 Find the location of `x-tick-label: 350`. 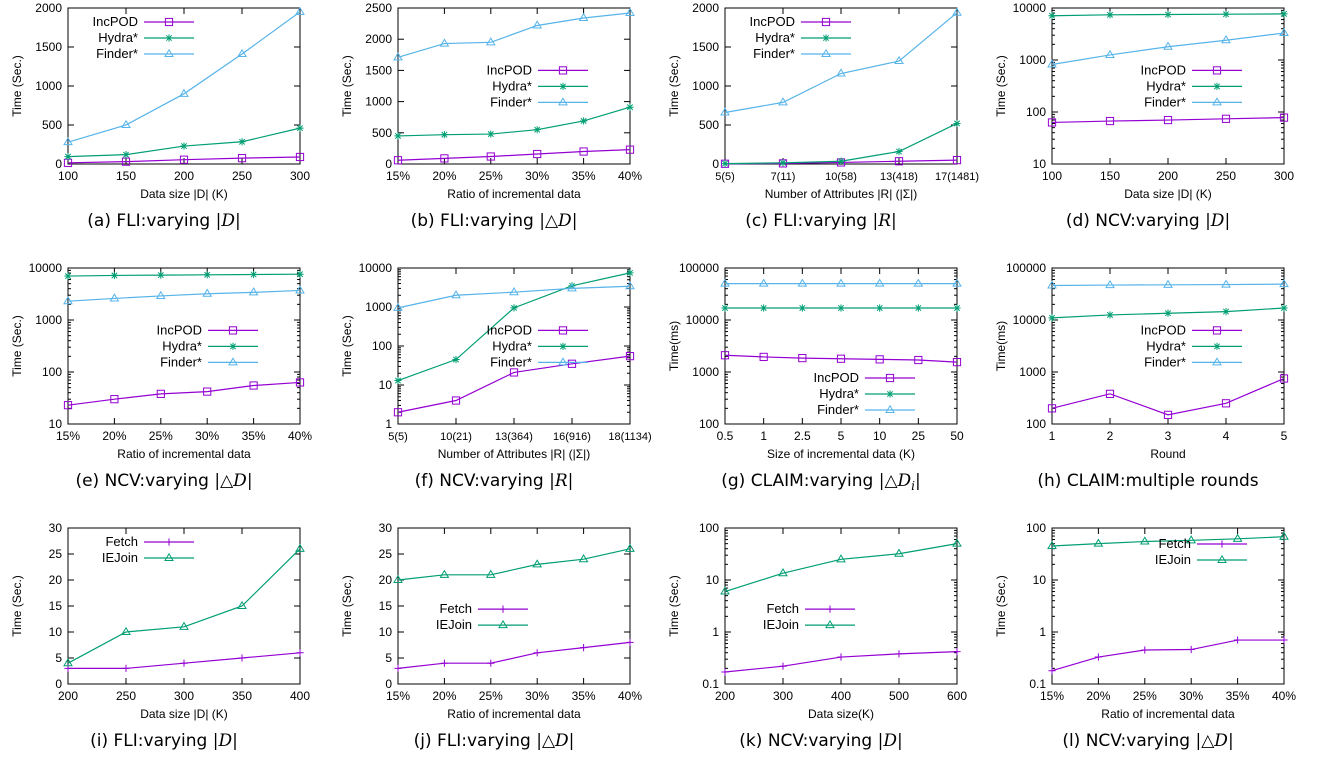

x-tick-label: 350 is located at coordinates (242, 696).